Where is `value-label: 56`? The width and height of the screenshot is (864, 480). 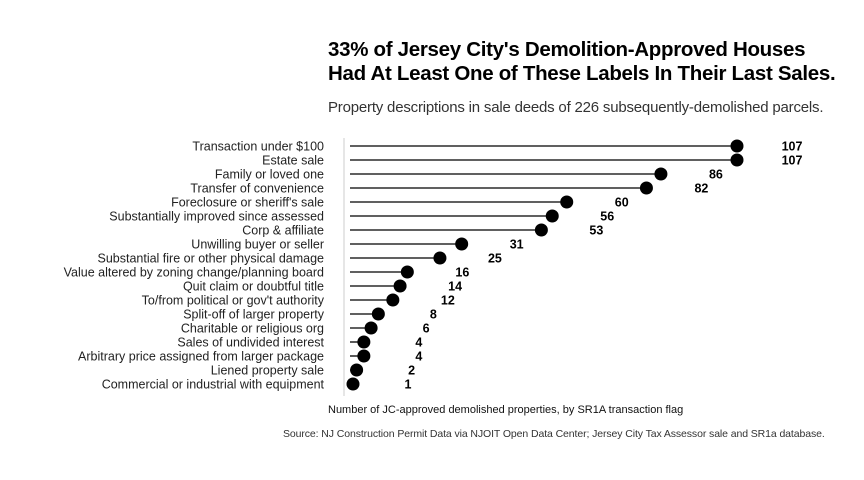 value-label: 56 is located at coordinates (607, 217).